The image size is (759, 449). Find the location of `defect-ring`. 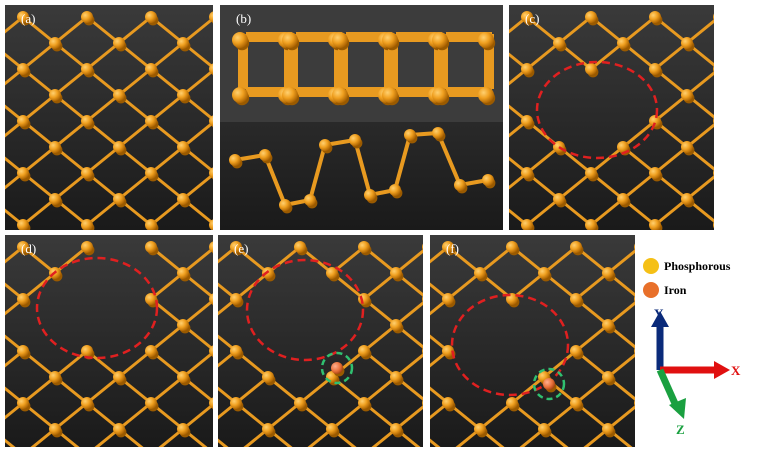

defect-ring is located at coordinates (510, 345).